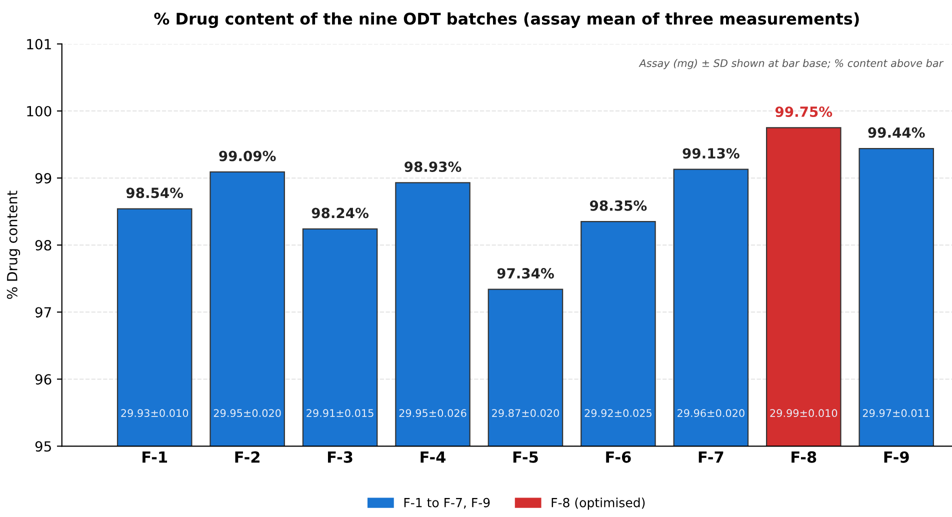 The width and height of the screenshot is (952, 517). What do you see at coordinates (525, 457) in the screenshot?
I see `x-tick-label: F-5` at bounding box center [525, 457].